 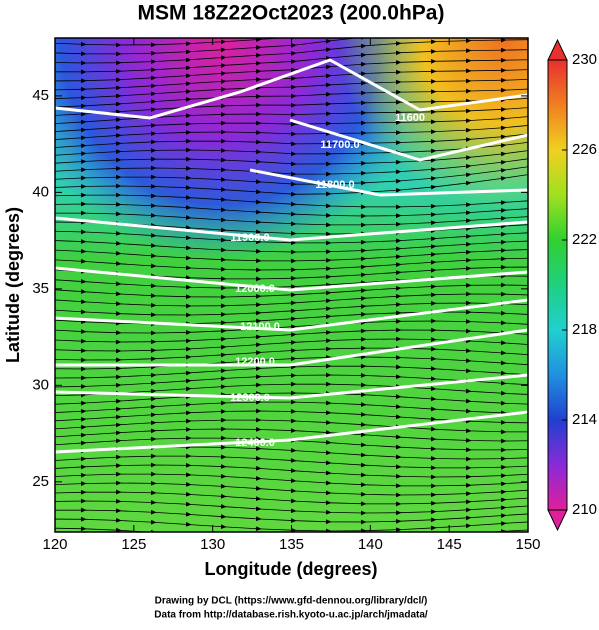 What do you see at coordinates (334, 185) in the screenshot?
I see `contour-label: 11800.0` at bounding box center [334, 185].